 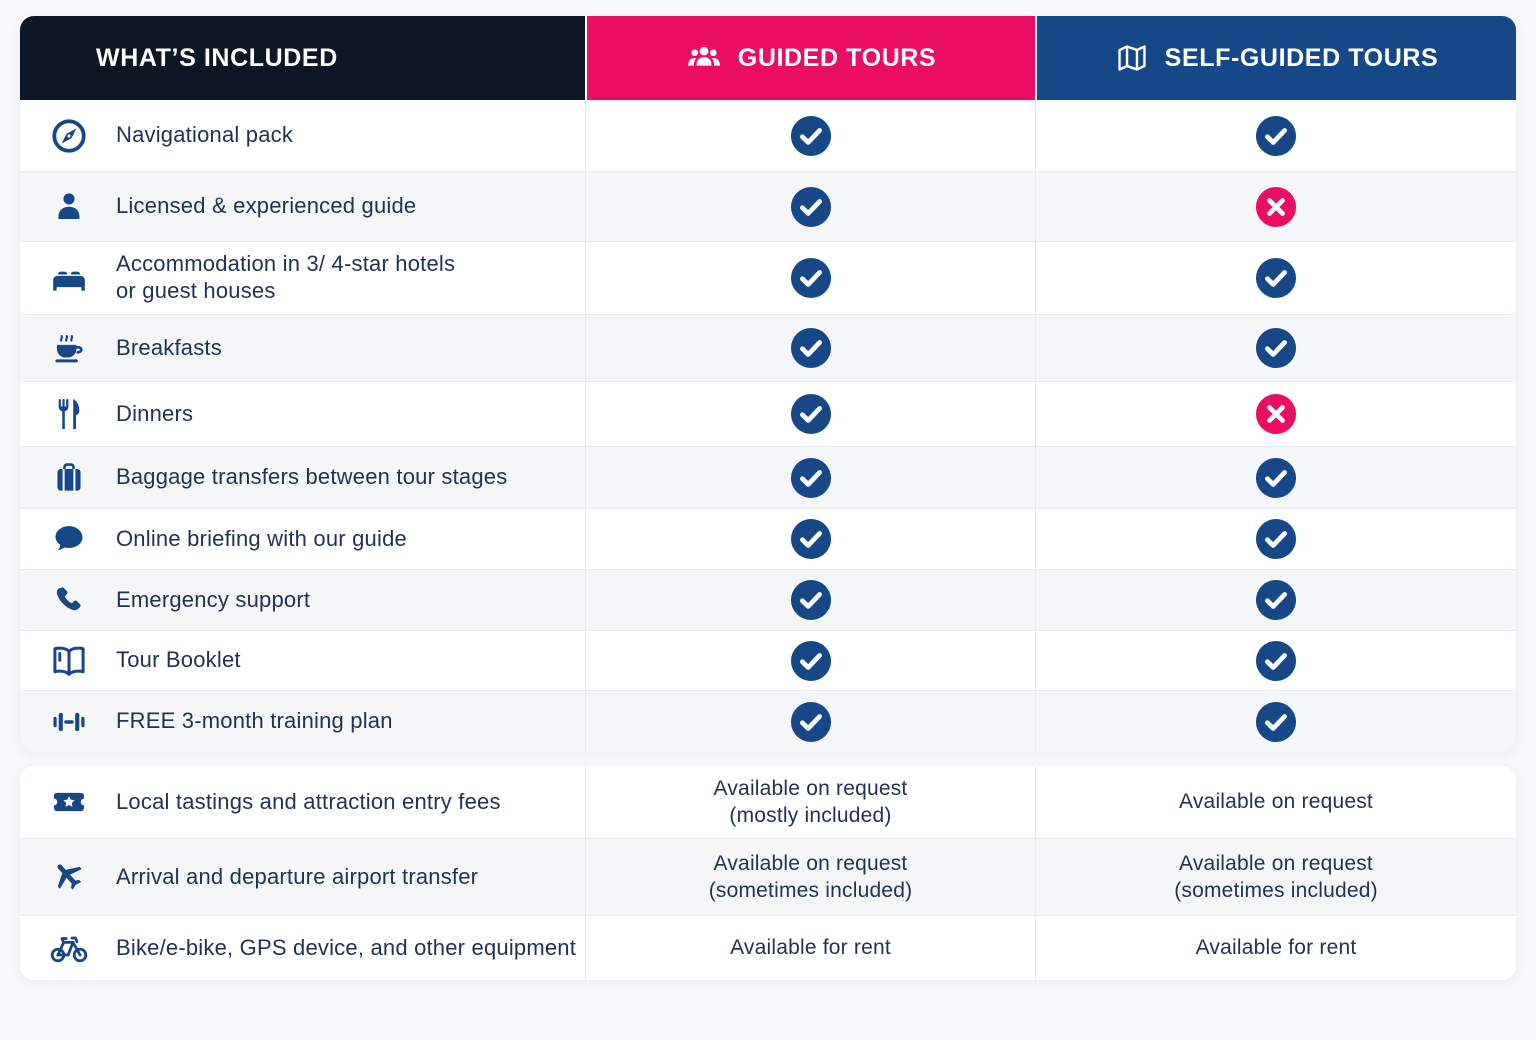 I want to click on feature-label: Tour Booklet, so click(x=178, y=660).